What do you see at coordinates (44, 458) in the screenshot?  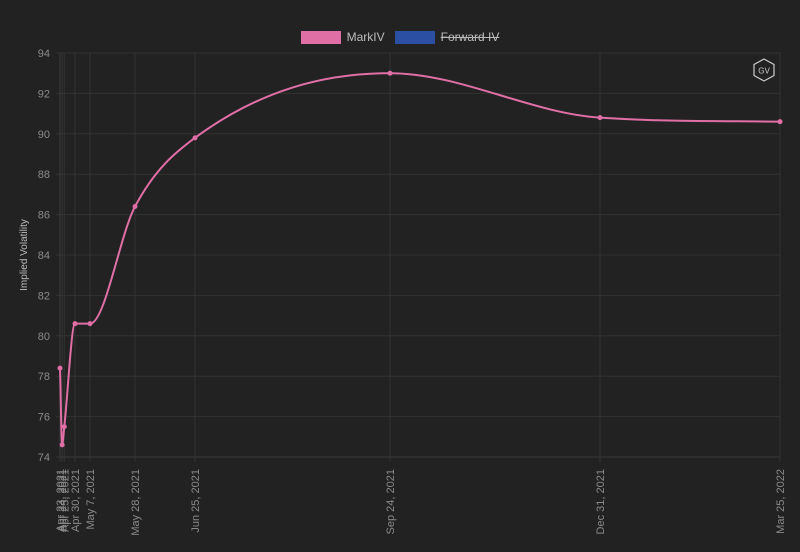 I see `y-tick-label: 74` at bounding box center [44, 458].